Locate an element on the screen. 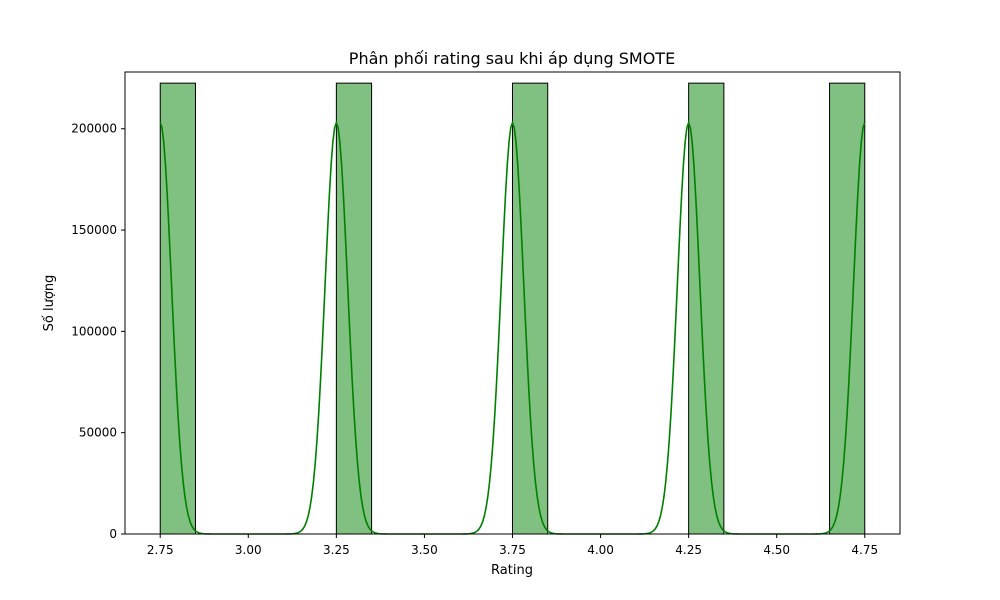 The height and width of the screenshot is (600, 1000). y-tick-label: 0 is located at coordinates (113, 534).